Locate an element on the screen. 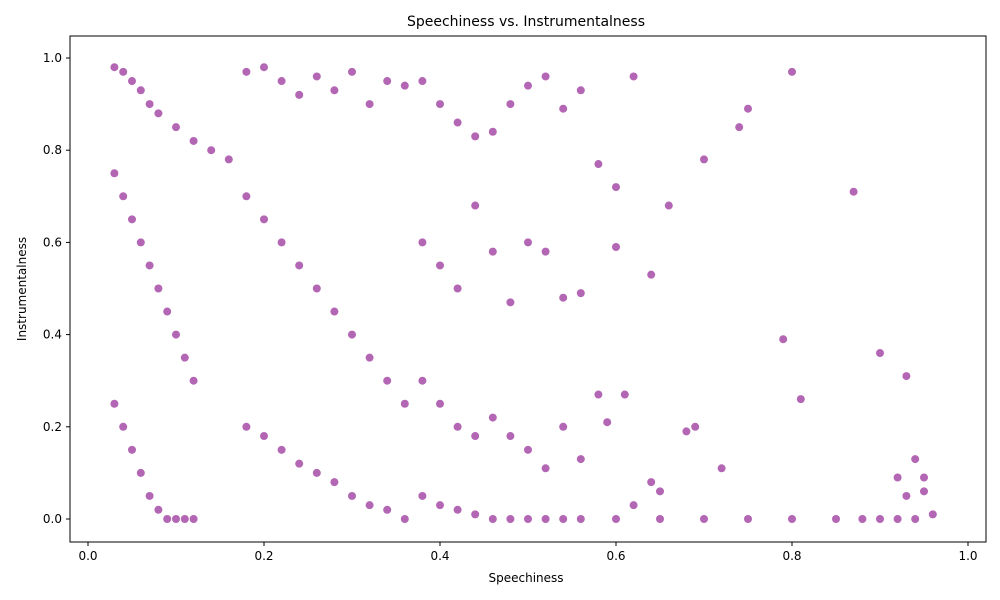 The height and width of the screenshot is (600, 1000). x-tick-label: 1.0 is located at coordinates (967, 556).